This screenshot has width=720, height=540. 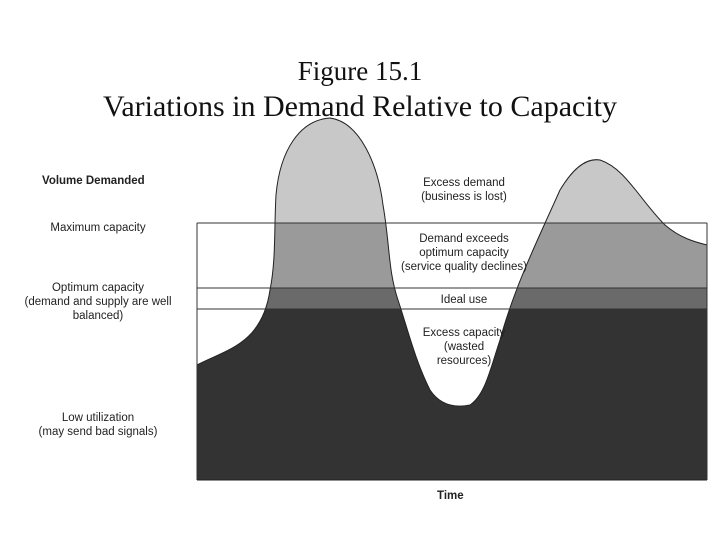 I want to click on excess-capacity-line2: (wasted, so click(x=464, y=347).